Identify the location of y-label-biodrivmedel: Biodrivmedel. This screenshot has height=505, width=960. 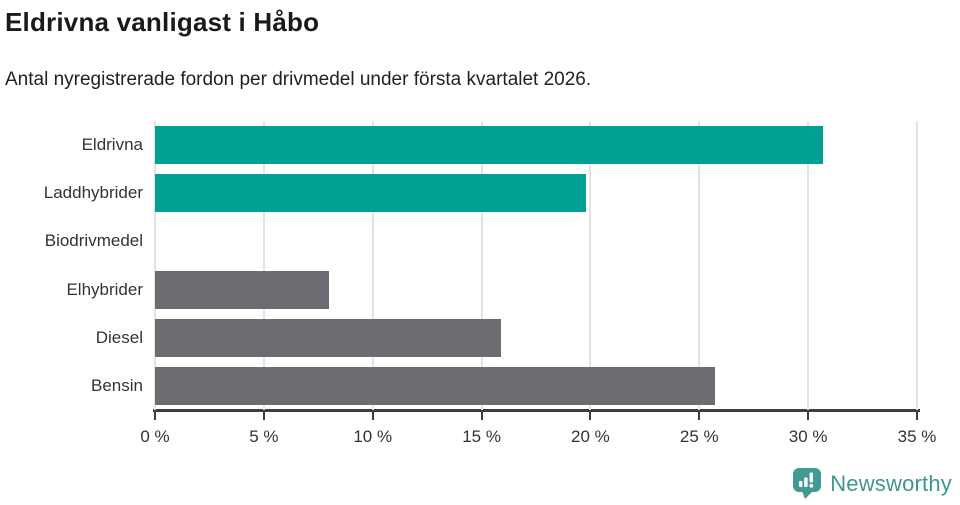
(93, 241).